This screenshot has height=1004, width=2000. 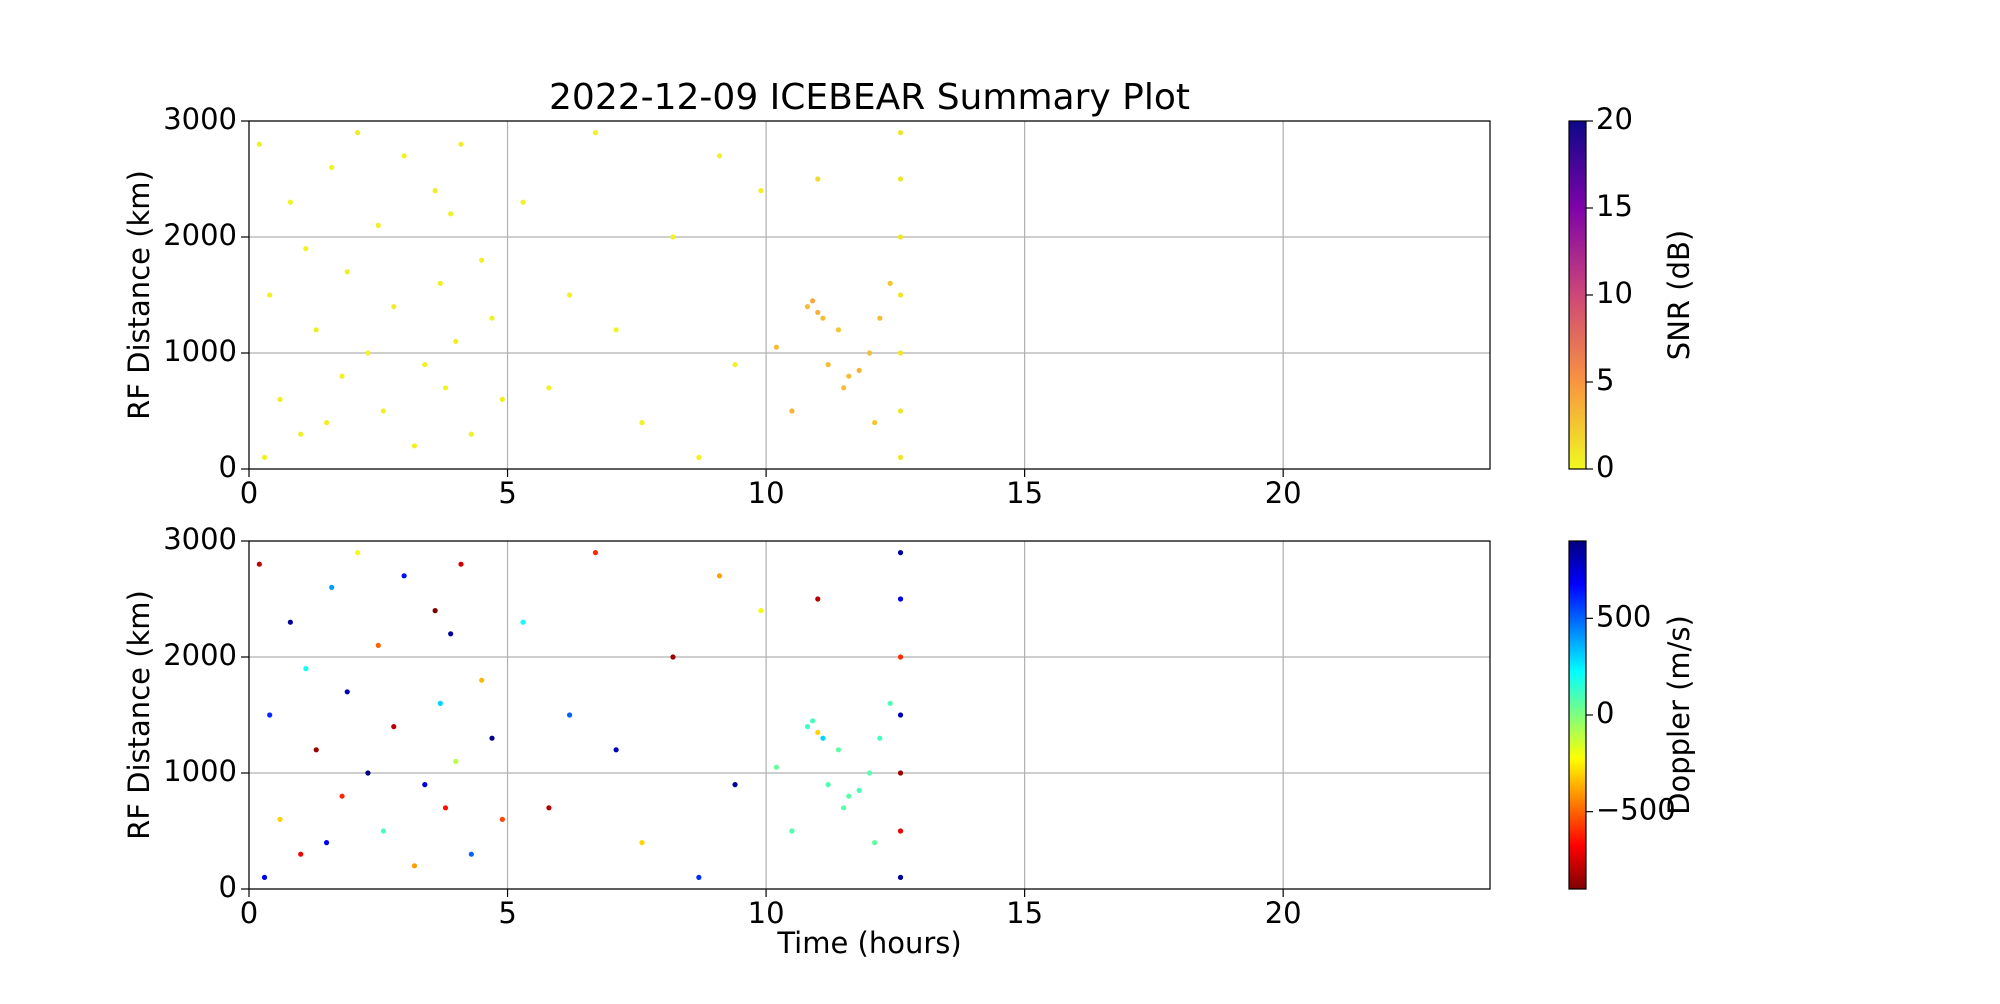 I want to click on y-tick-label: 1000, so click(x=200, y=771).